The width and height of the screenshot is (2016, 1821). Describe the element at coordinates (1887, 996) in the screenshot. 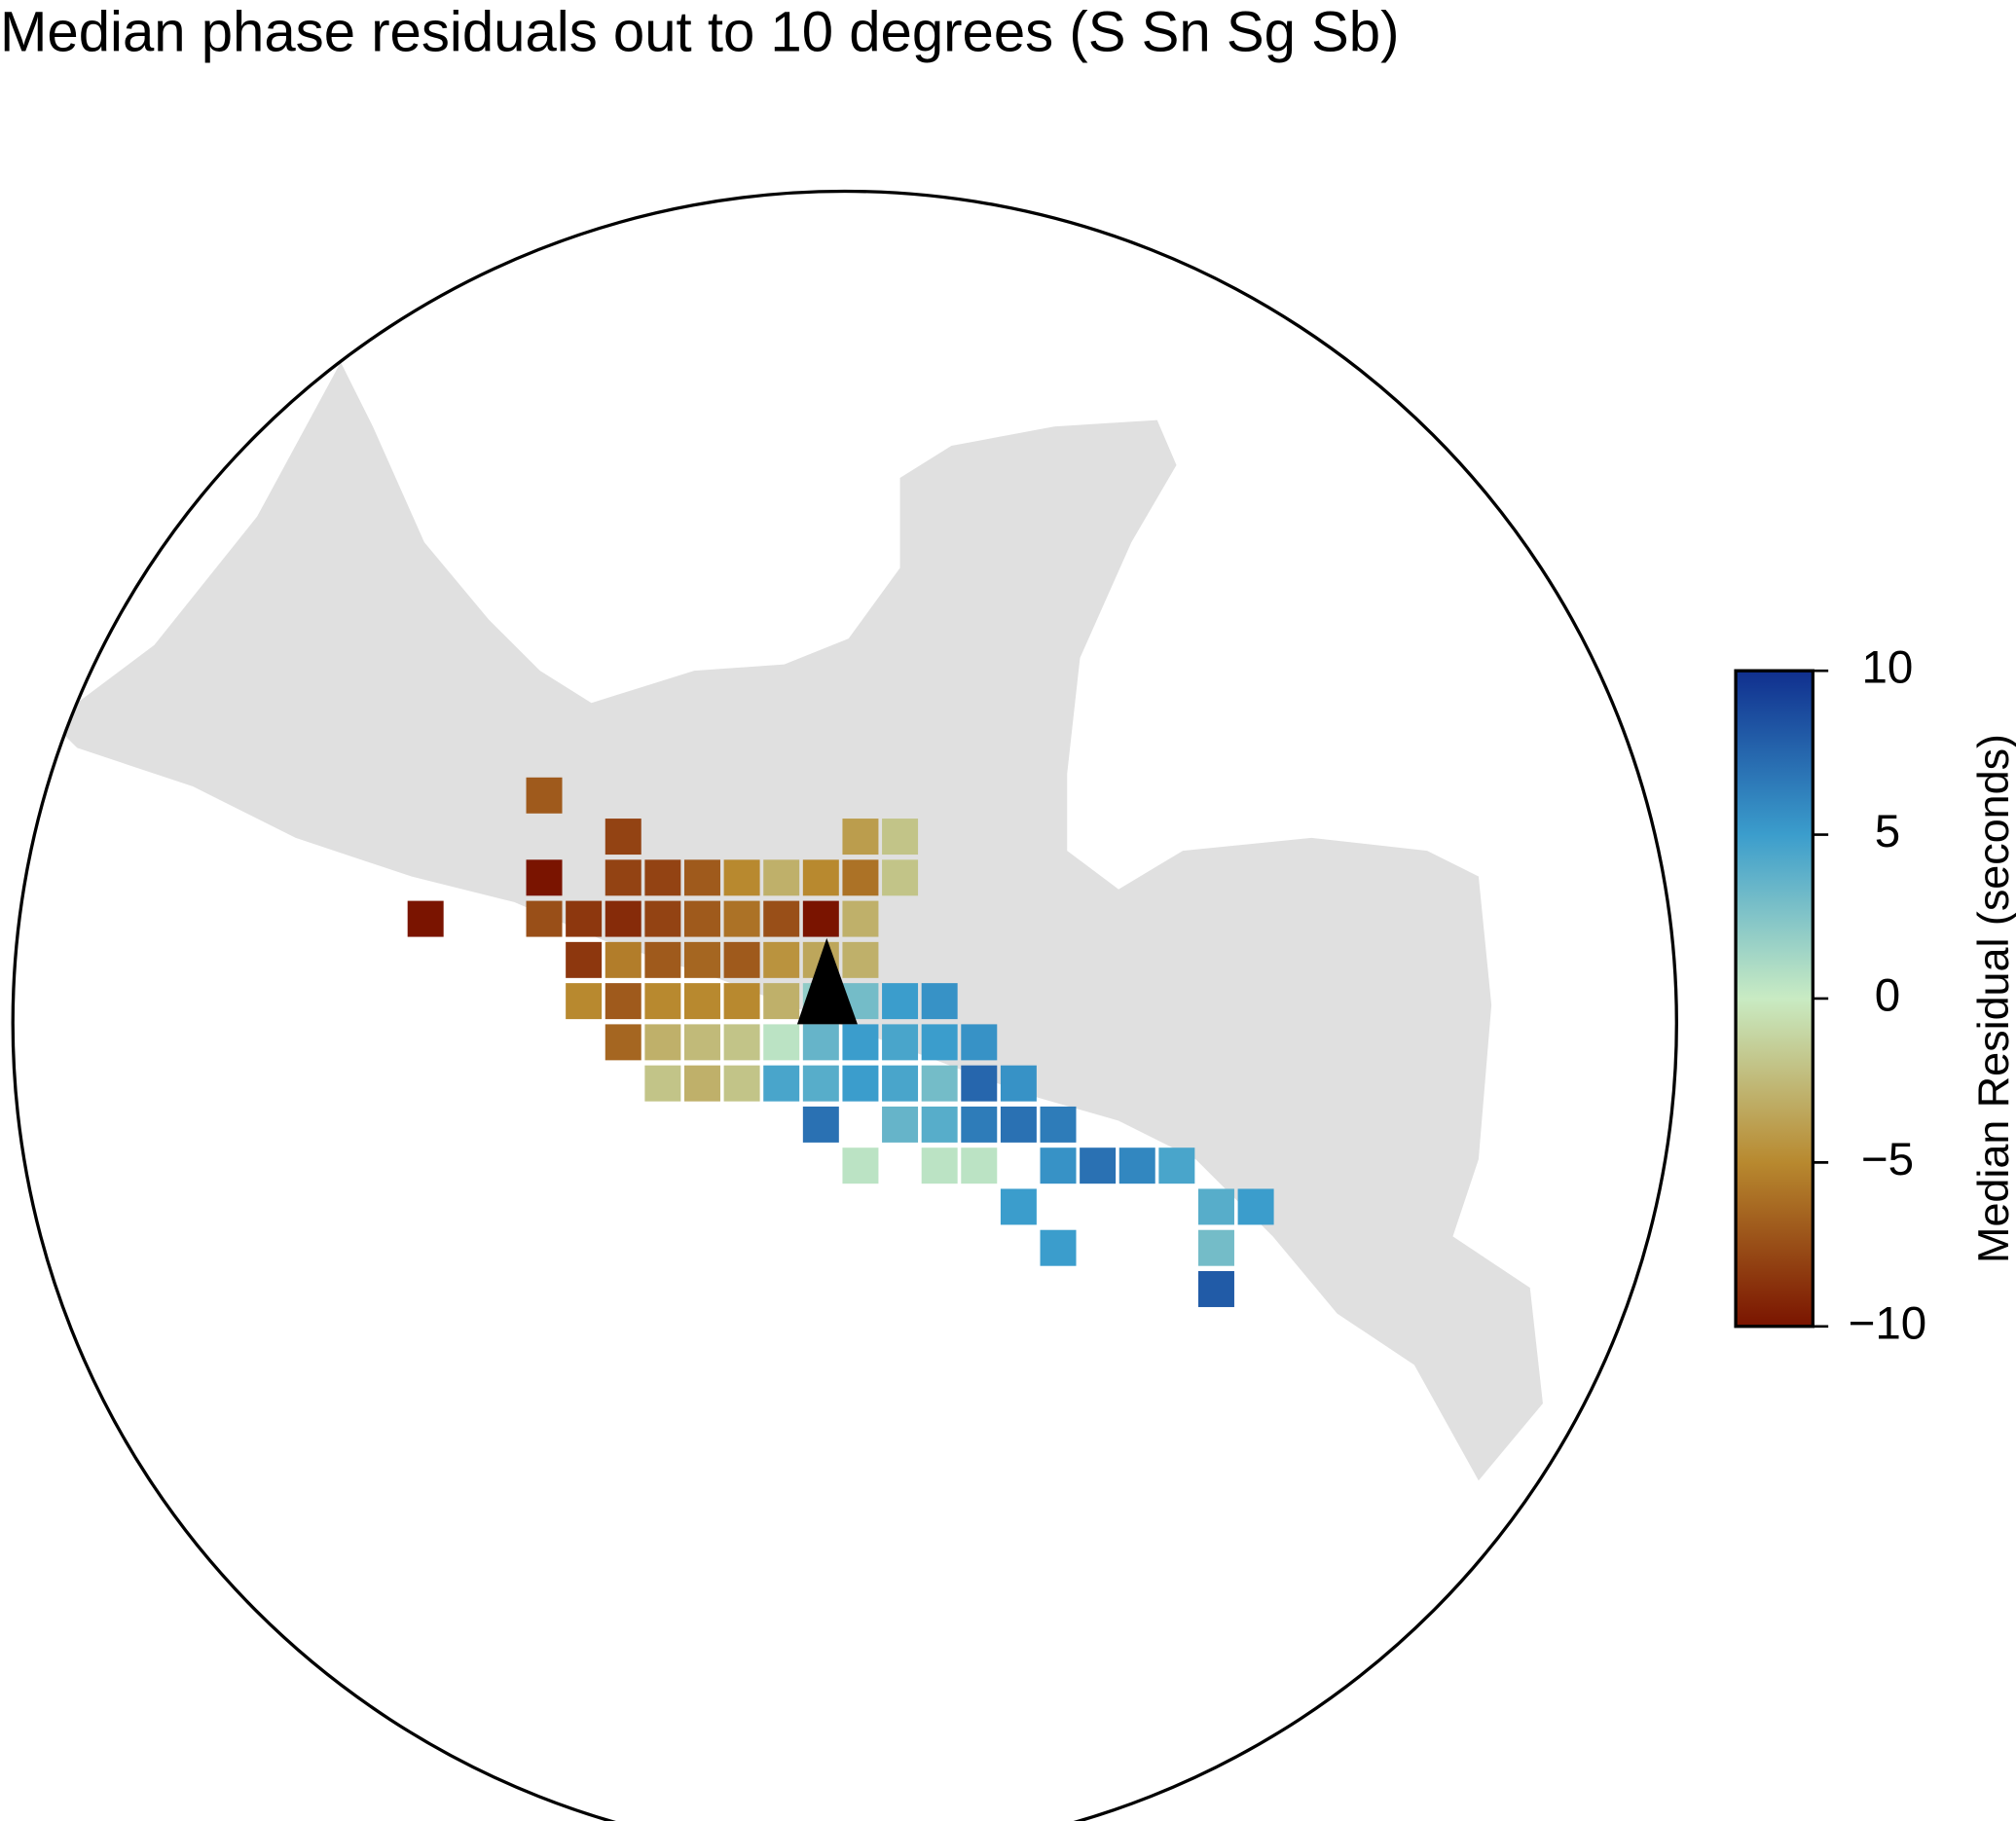

I see `colorbar-tick-label: 0` at that location.